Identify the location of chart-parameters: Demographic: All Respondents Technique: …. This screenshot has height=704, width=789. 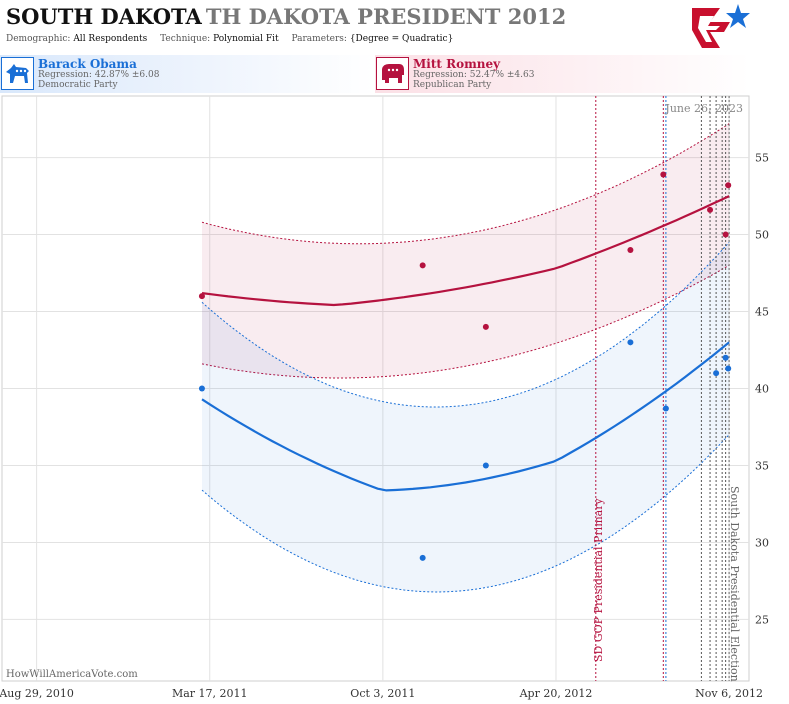
(229, 39).